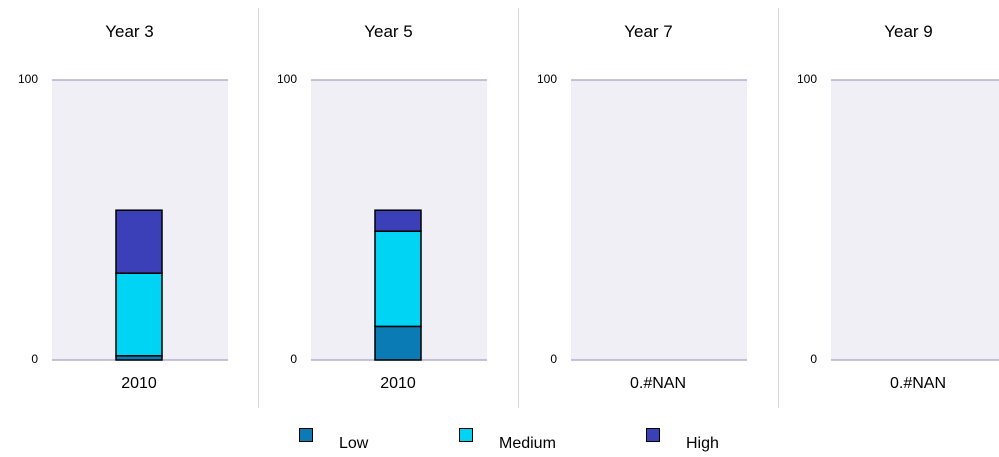  Describe the element at coordinates (388, 31) in the screenshot. I see `chart-title: Year 5` at that location.